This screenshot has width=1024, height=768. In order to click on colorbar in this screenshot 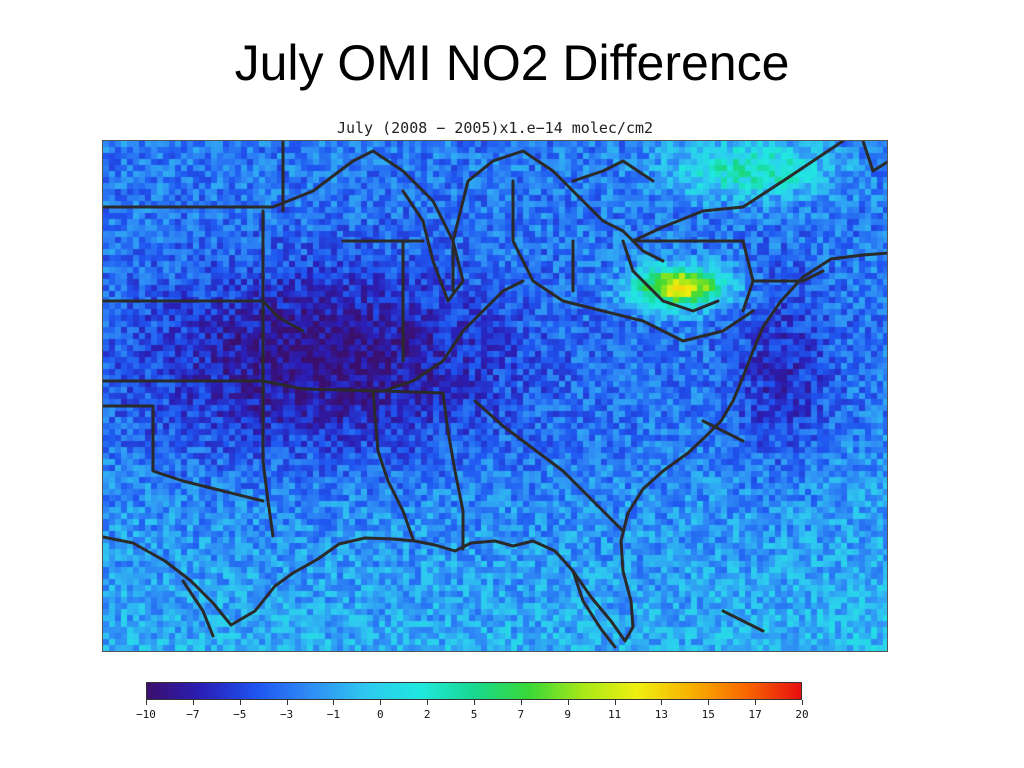, I will do `click(474, 691)`.